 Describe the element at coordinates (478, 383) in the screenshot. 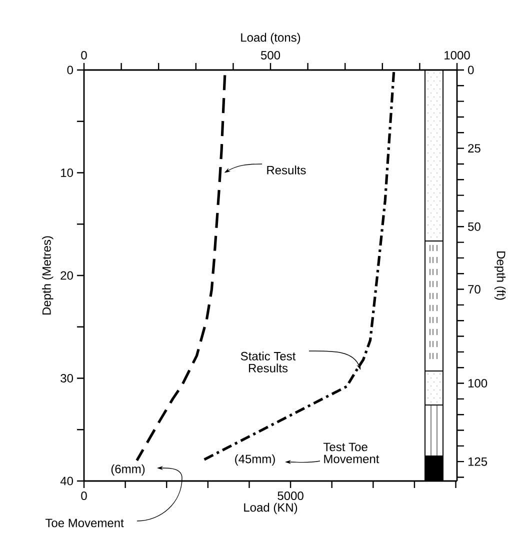

I see `y2-tick-label: 100` at that location.